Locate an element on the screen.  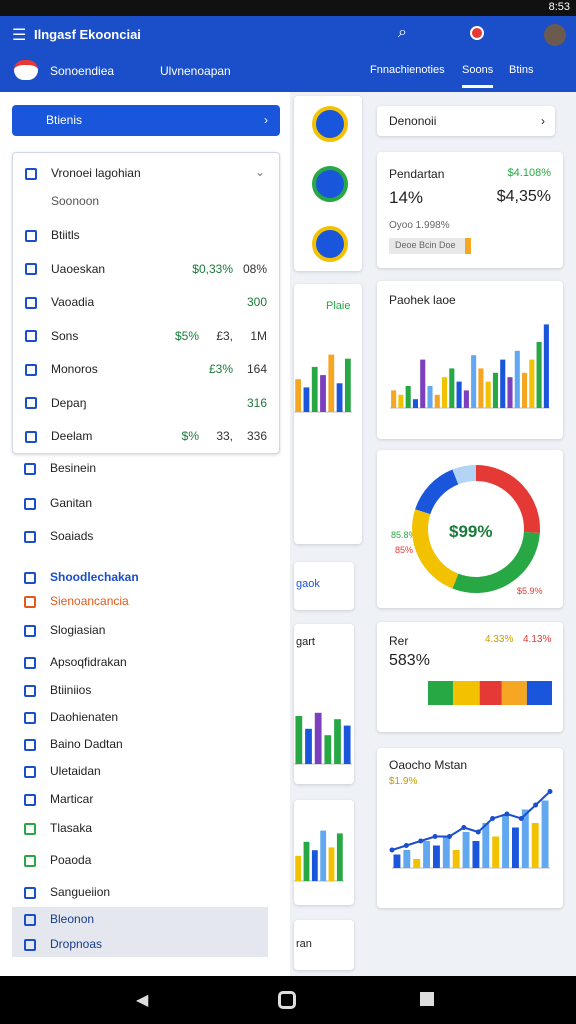
value: $4,35% is located at coordinates (523, 196).